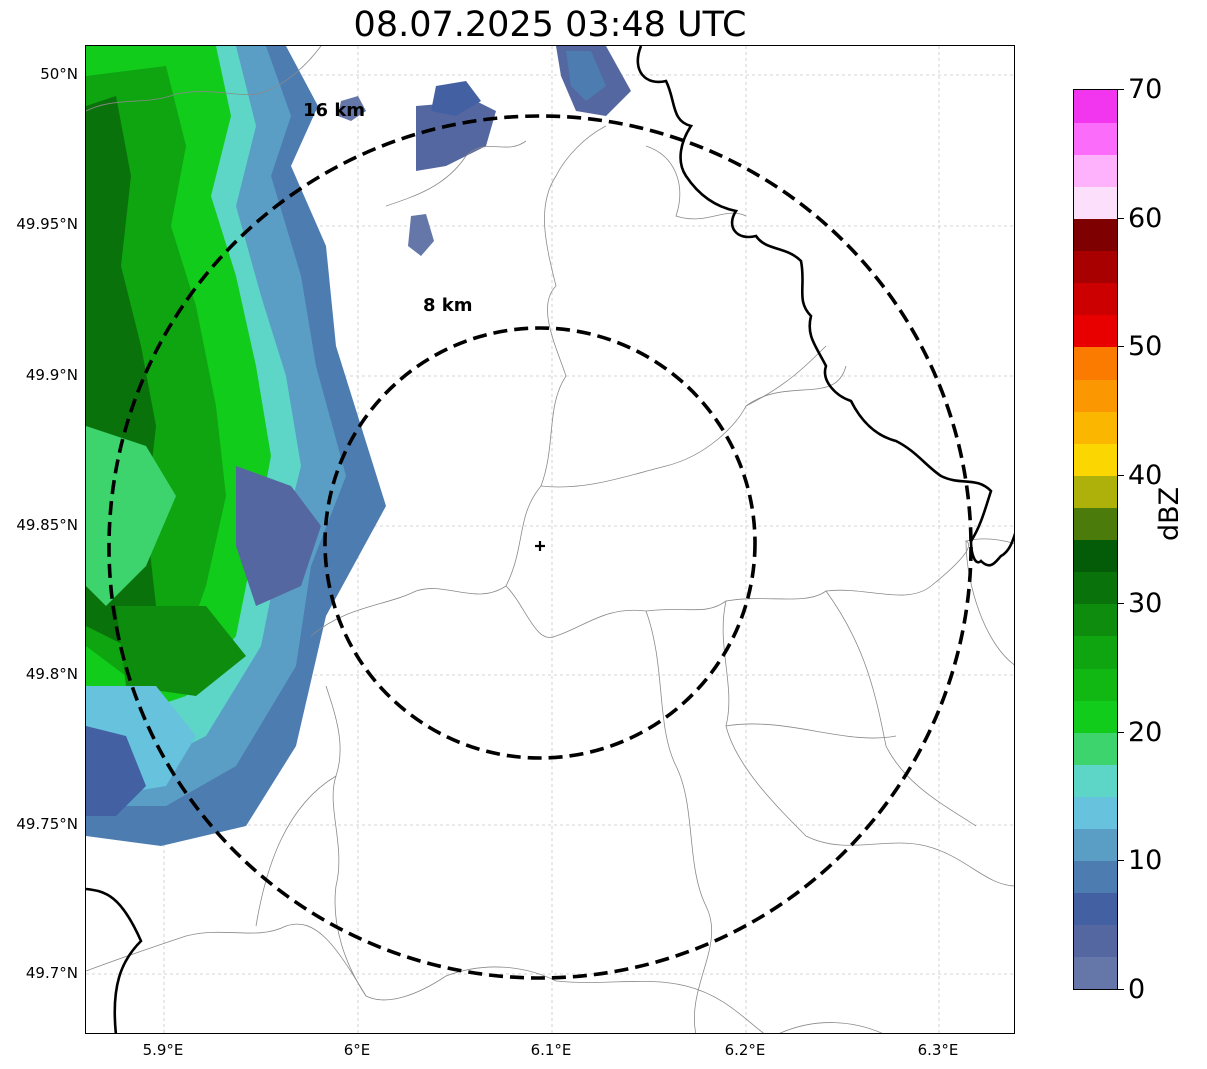 This screenshot has height=1069, width=1207. I want to click on colorbar-tick-label: 10, so click(1145, 860).